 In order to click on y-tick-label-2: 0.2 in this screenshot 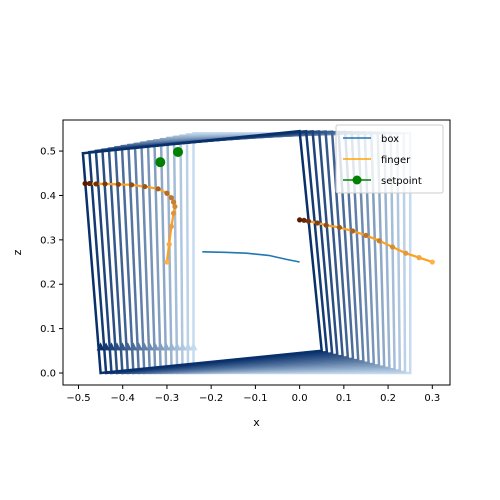, I will do `click(48, 285)`.